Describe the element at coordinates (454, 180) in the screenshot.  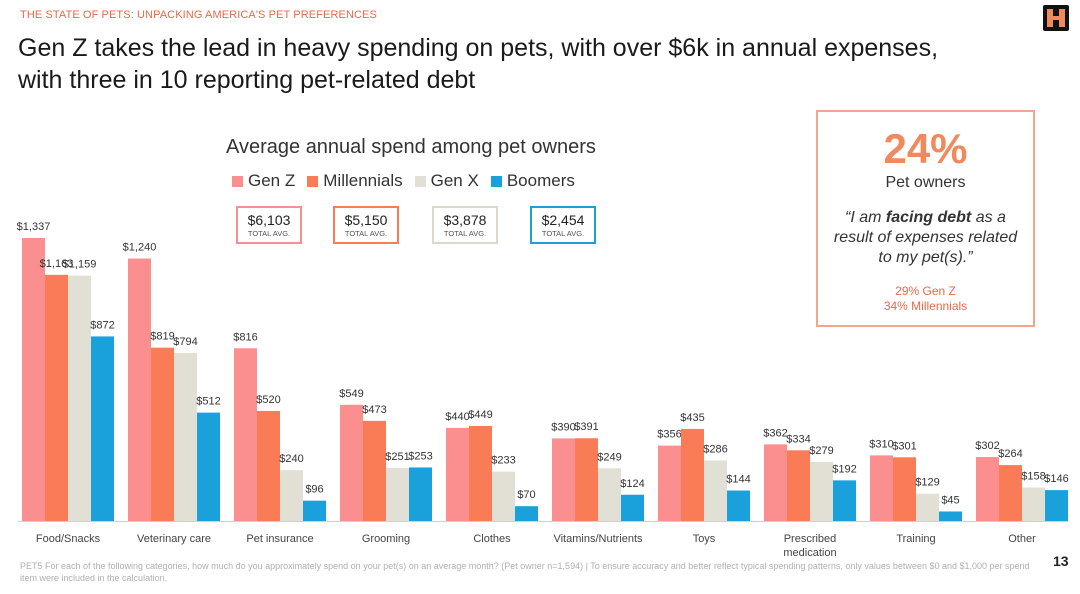
I see `legend-label-gen-x: Gen X` at that location.